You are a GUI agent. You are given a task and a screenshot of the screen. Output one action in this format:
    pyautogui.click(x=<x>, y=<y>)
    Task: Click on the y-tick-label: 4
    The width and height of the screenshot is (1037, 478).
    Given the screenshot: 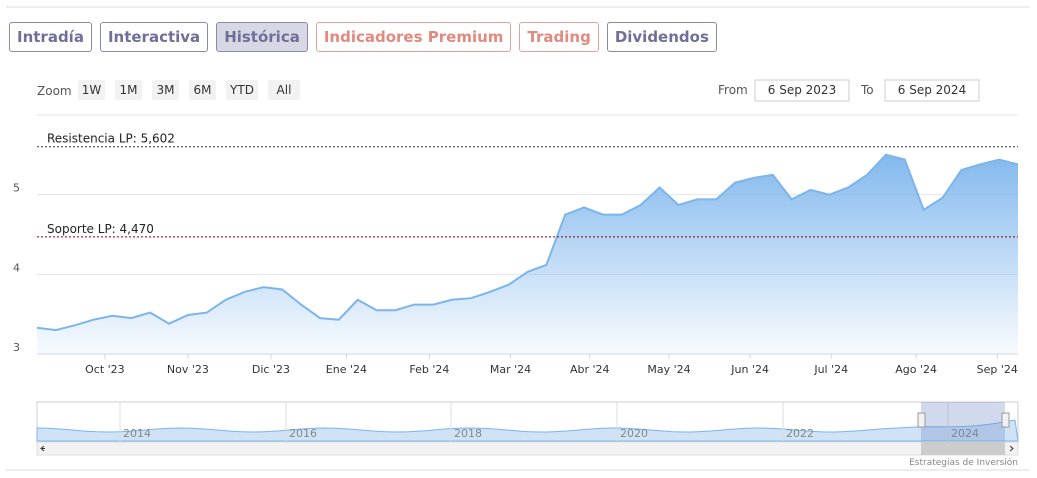 What is the action you would take?
    pyautogui.click(x=16, y=267)
    